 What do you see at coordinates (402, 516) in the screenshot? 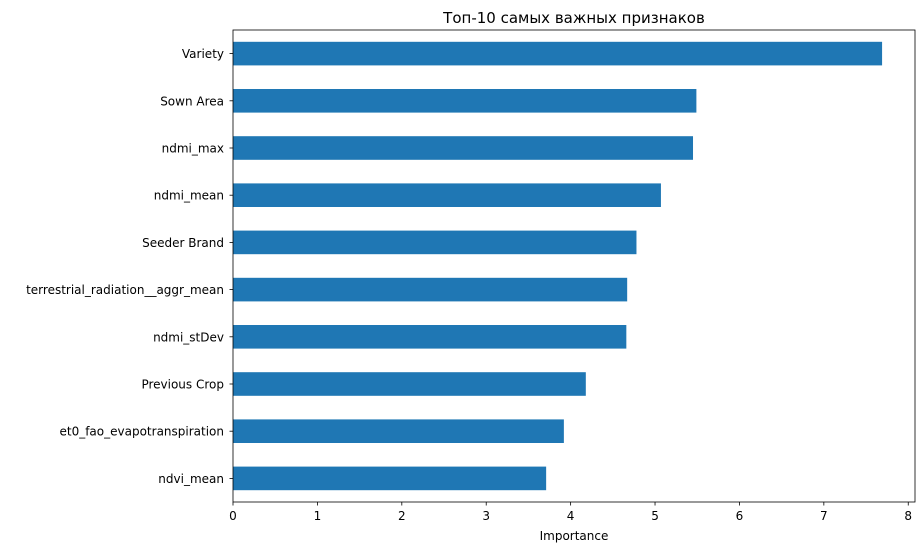
I see `x-tick-label: 2` at bounding box center [402, 516].